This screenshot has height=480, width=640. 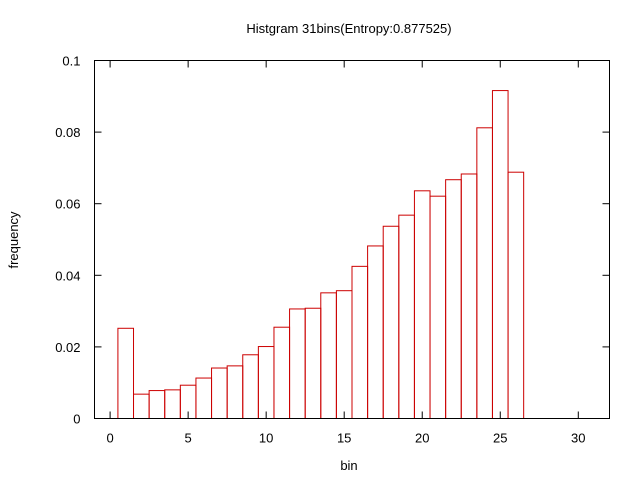 What do you see at coordinates (67, 347) in the screenshot?
I see `y-tick-label: 0.02` at bounding box center [67, 347].